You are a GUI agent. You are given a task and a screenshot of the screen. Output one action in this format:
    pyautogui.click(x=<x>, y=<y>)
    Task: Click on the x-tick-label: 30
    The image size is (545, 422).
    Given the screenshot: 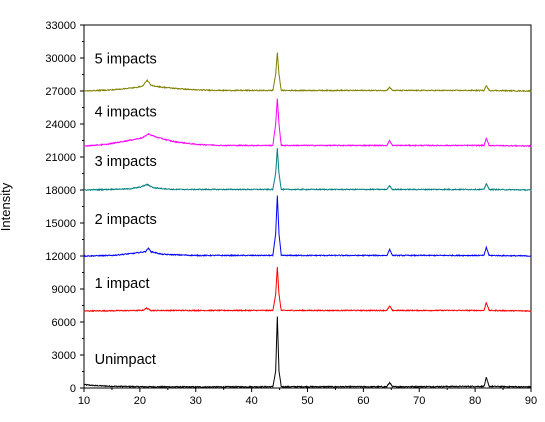 What is the action you would take?
    pyautogui.click(x=196, y=401)
    